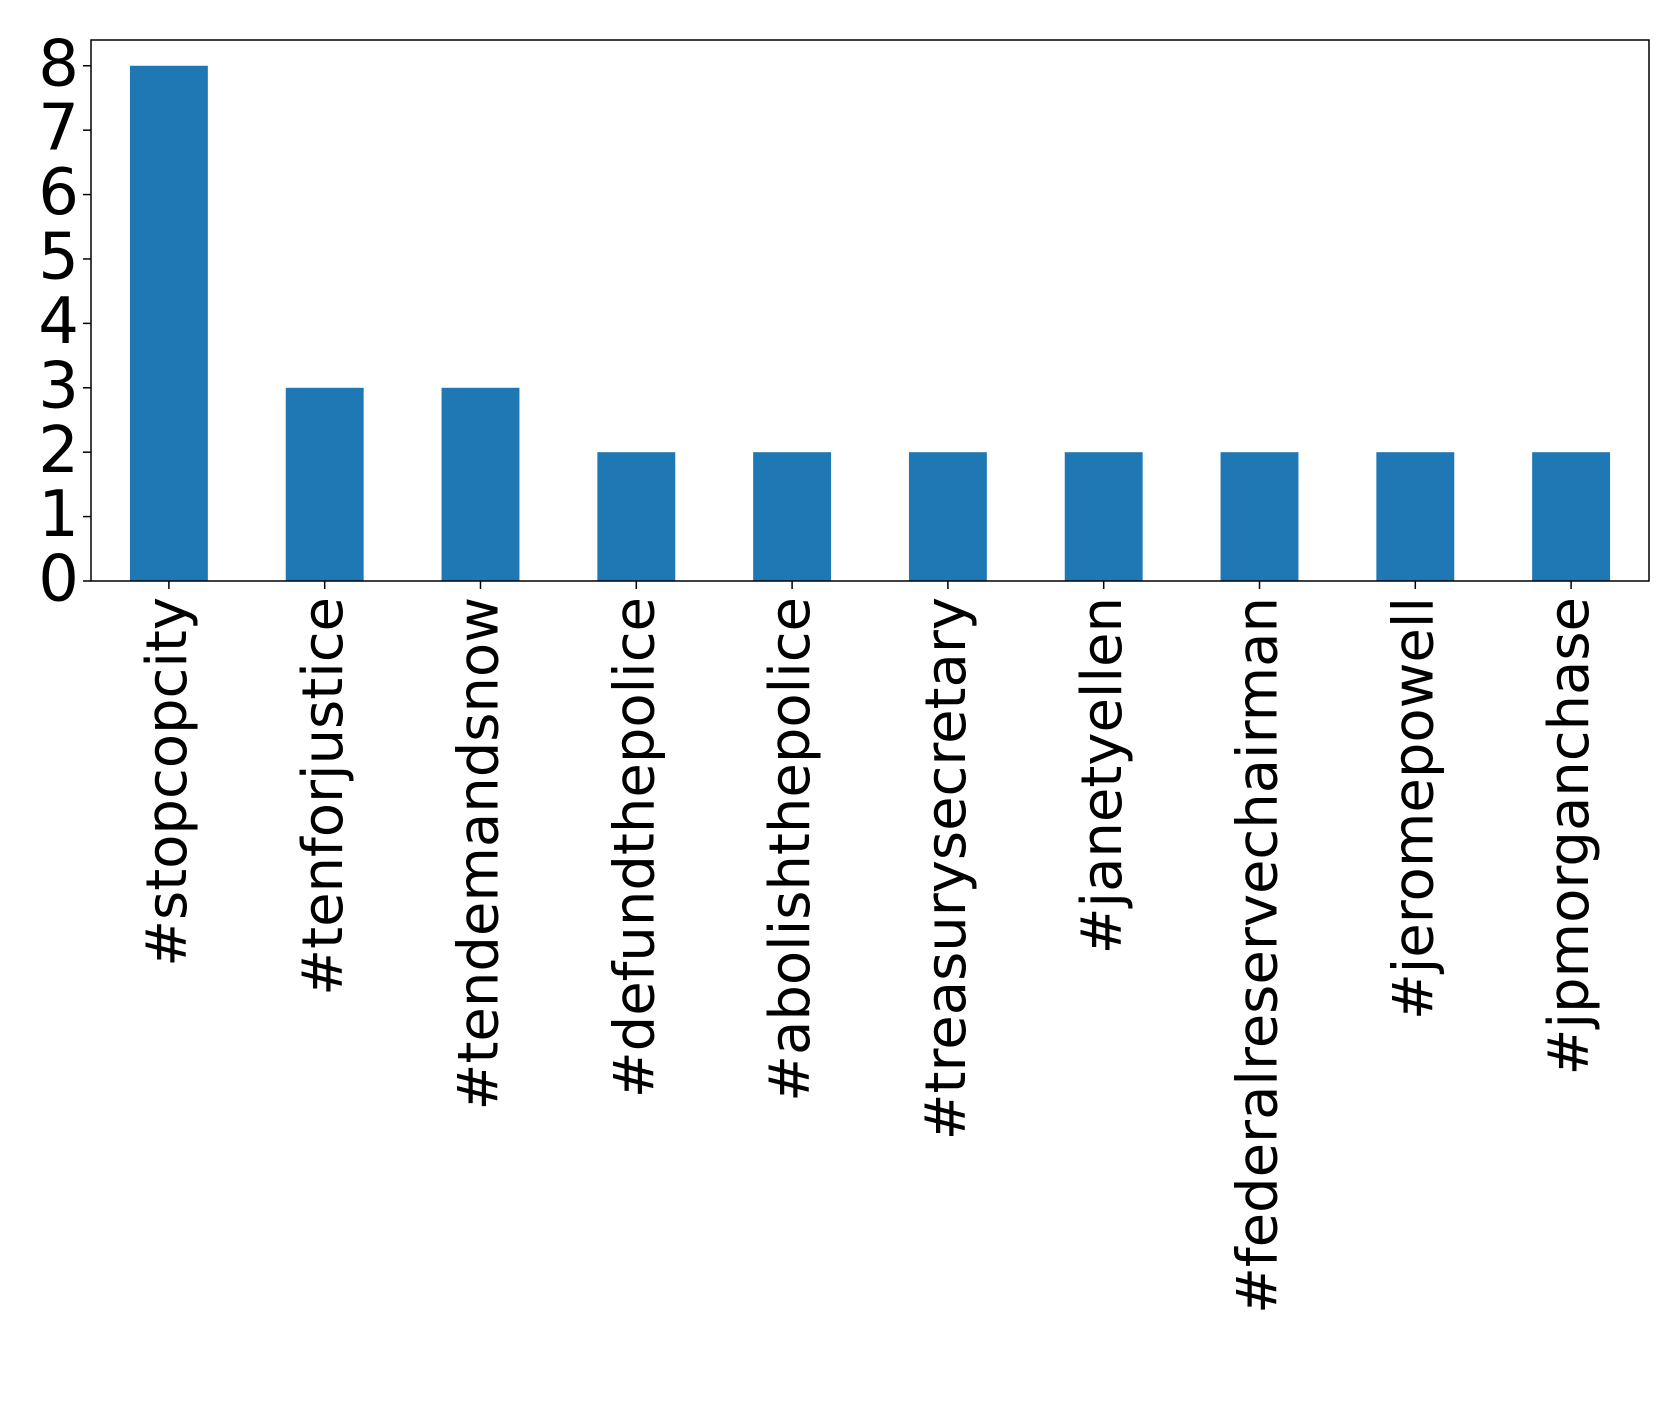  What do you see at coordinates (58, 451) in the screenshot?
I see `y-tick-label: 2` at bounding box center [58, 451].